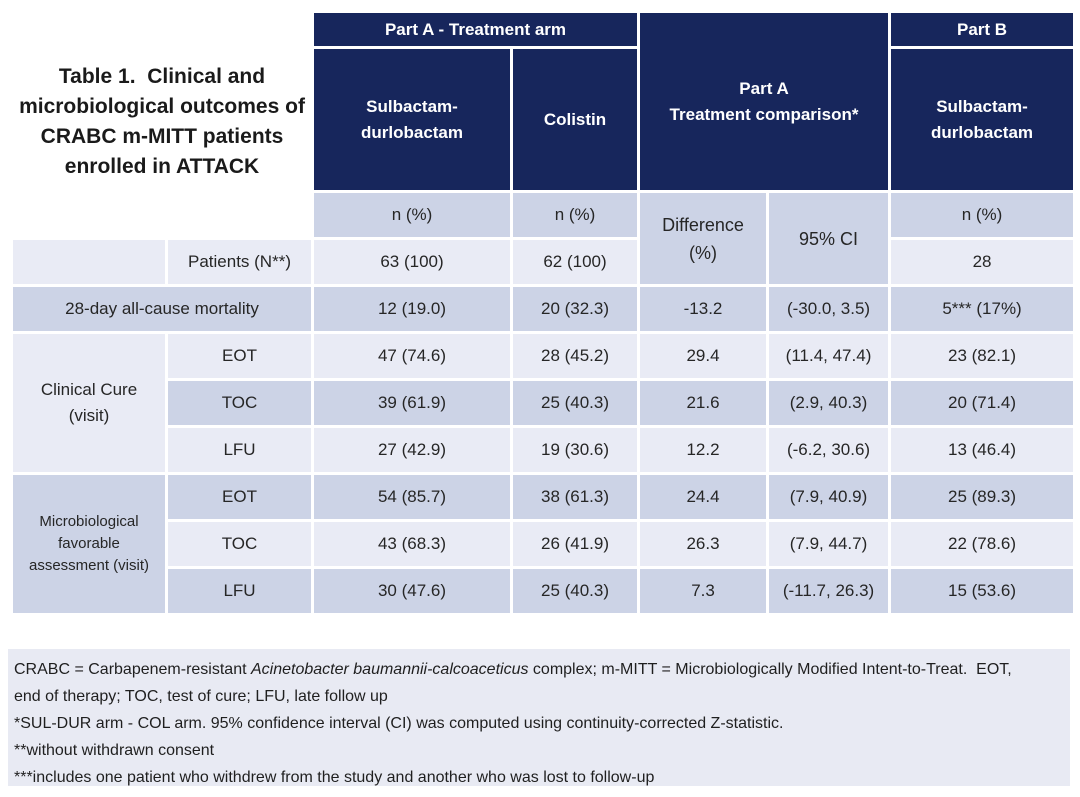 The image size is (1080, 797). What do you see at coordinates (703, 544) in the screenshot?
I see `cell-micro-toc-diff: 26.3` at bounding box center [703, 544].